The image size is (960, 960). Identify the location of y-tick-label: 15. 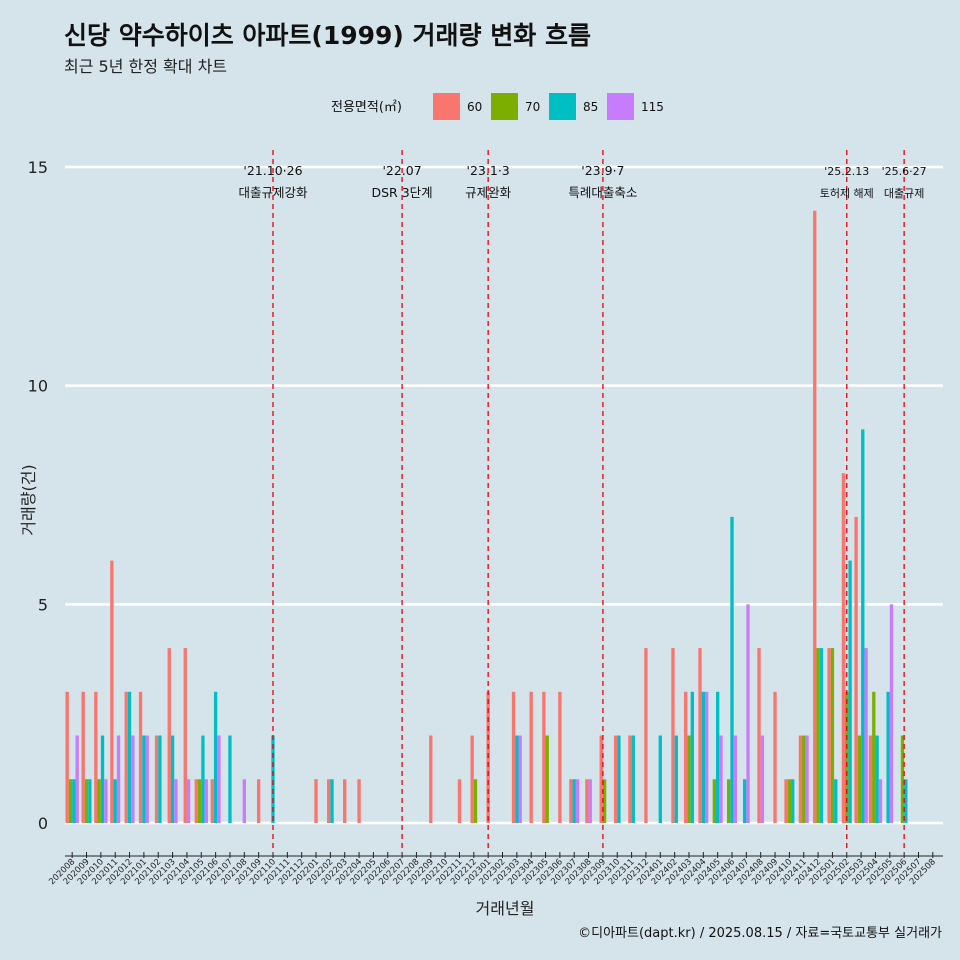
(38, 167).